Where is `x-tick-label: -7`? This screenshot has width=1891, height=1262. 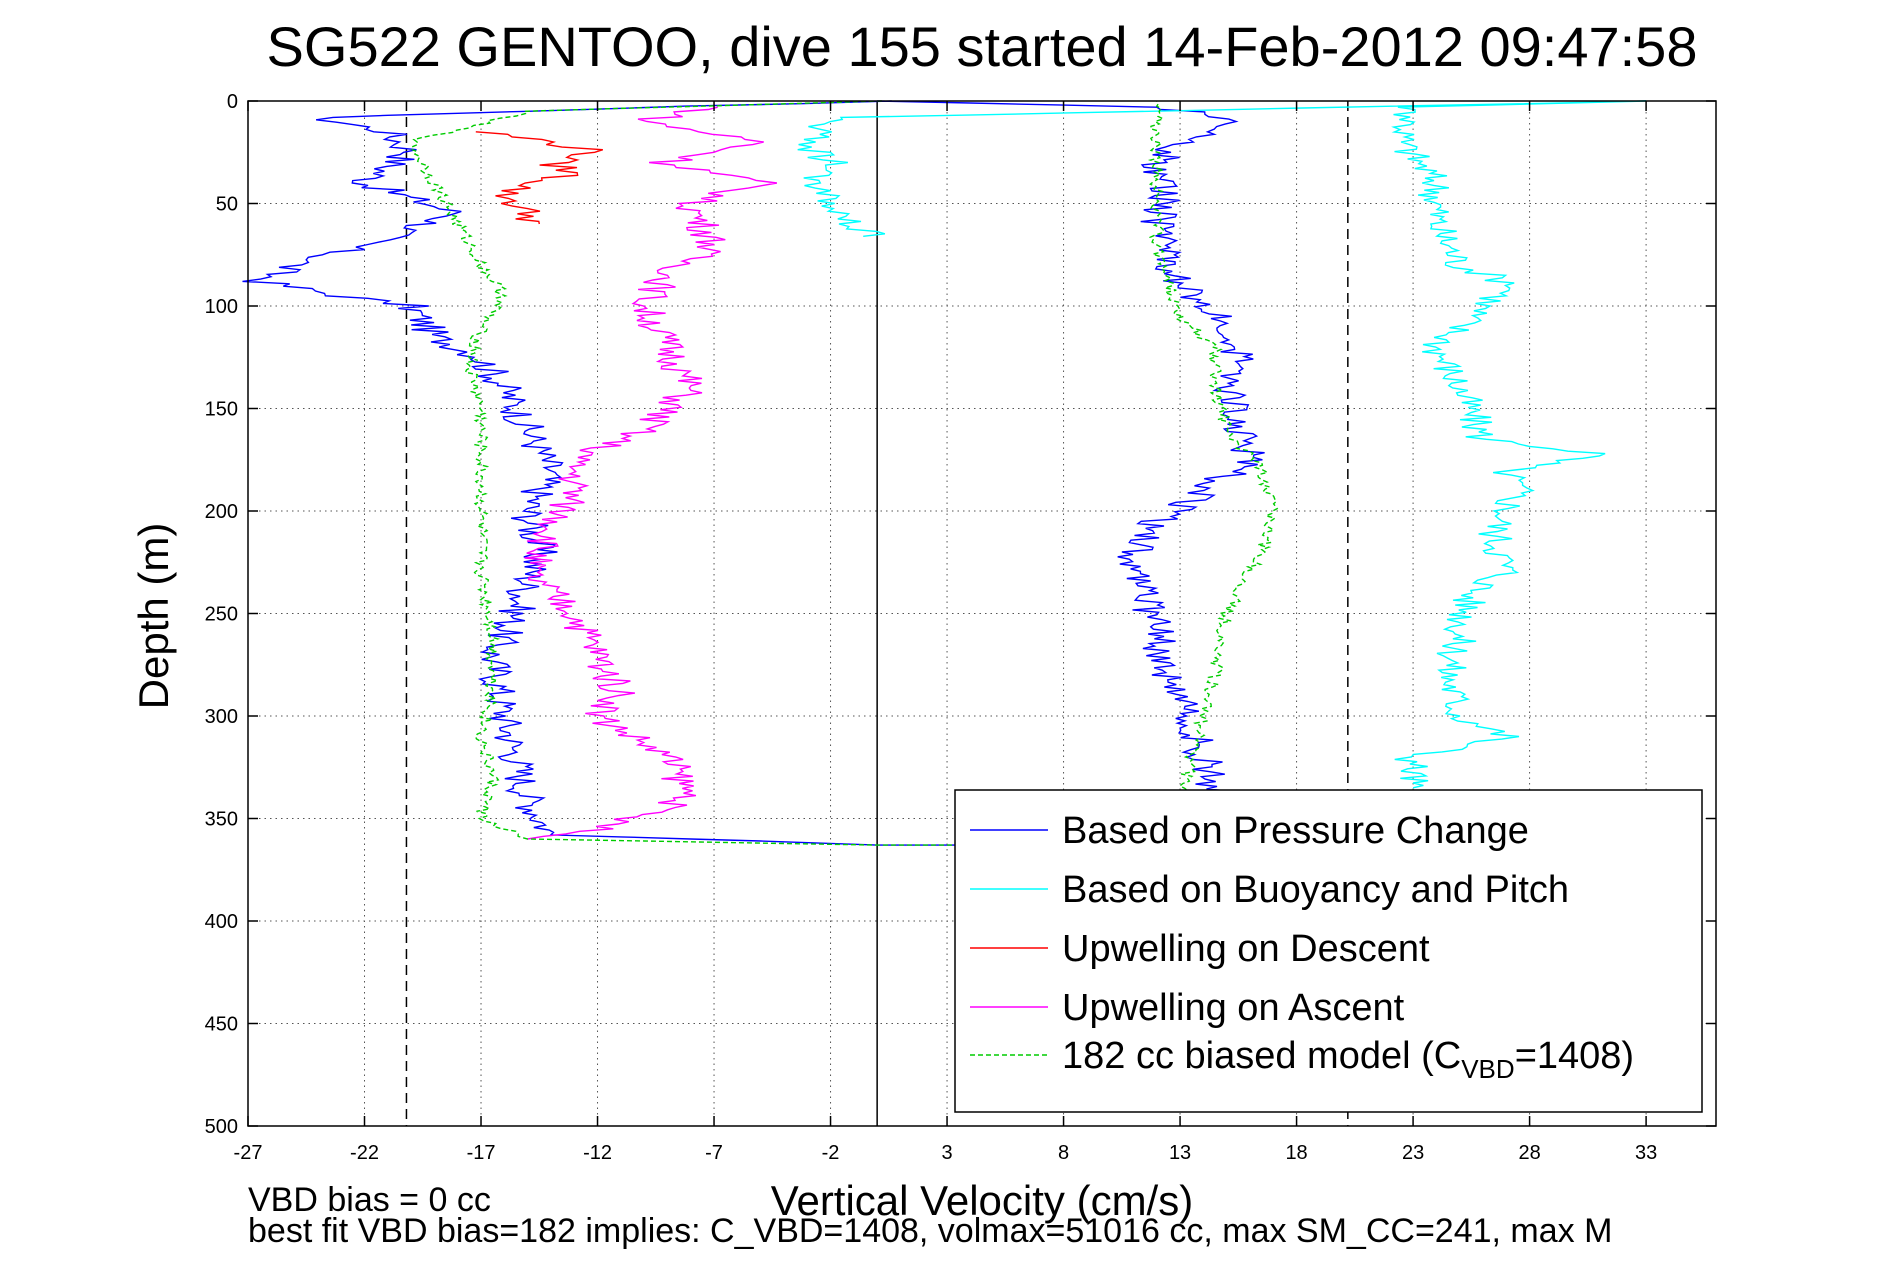 x-tick-label: -7 is located at coordinates (714, 1153).